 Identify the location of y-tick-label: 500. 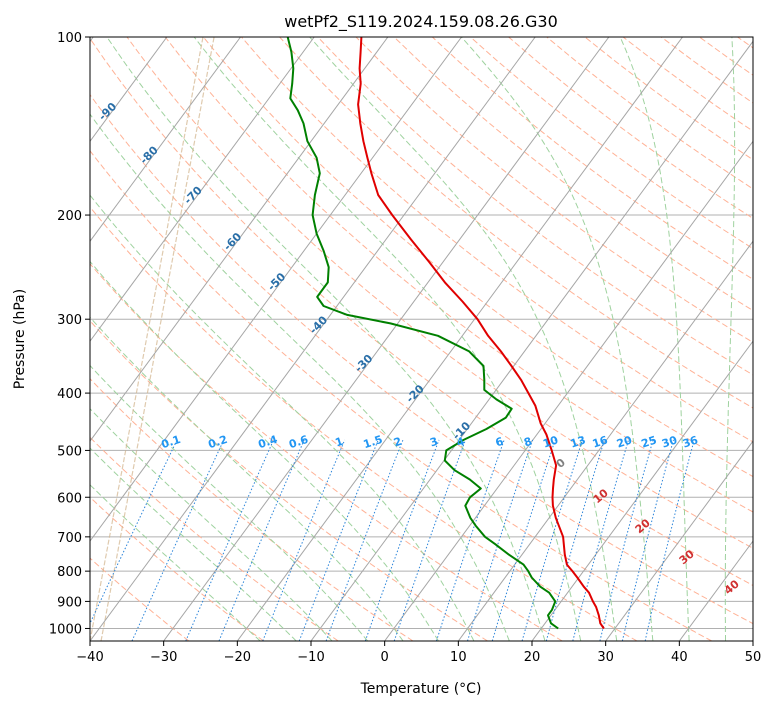
(69, 451).